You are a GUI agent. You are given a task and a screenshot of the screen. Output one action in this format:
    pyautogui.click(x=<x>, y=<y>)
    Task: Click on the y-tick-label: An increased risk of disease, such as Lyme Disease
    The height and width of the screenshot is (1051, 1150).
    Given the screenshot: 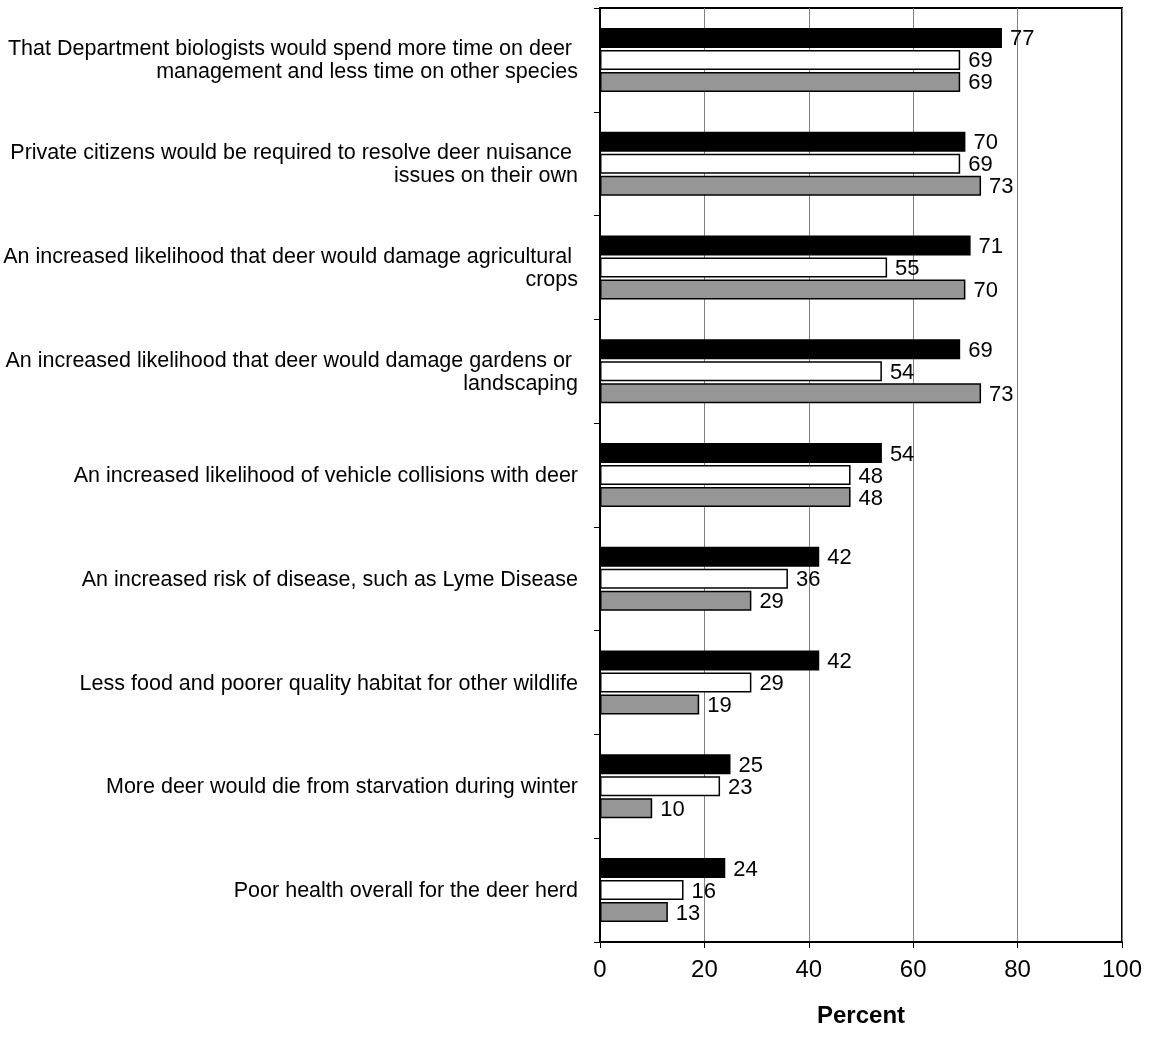 What is the action you would take?
    pyautogui.click(x=329, y=578)
    